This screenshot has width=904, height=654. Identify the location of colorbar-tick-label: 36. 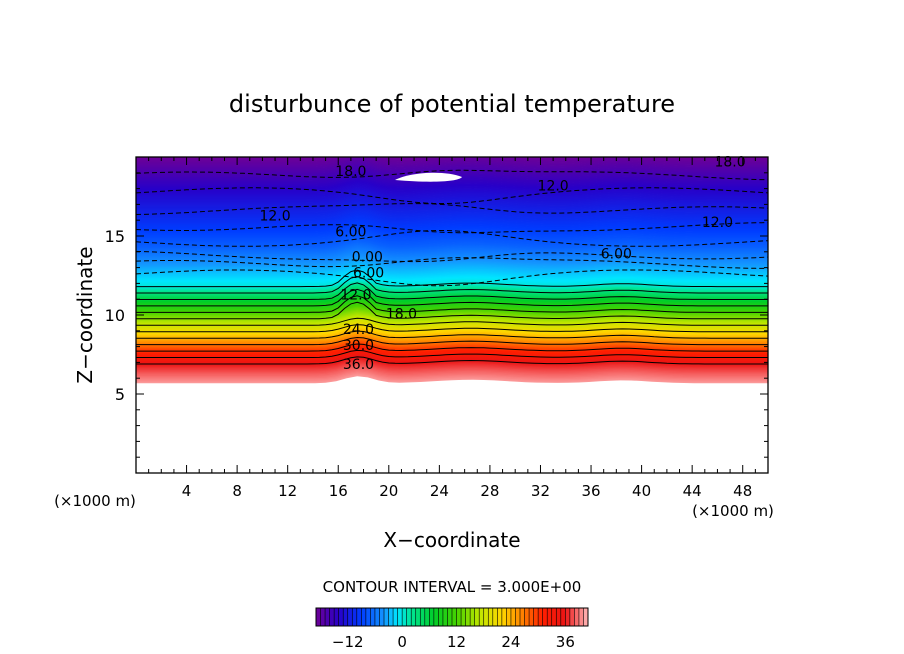
(565, 642).